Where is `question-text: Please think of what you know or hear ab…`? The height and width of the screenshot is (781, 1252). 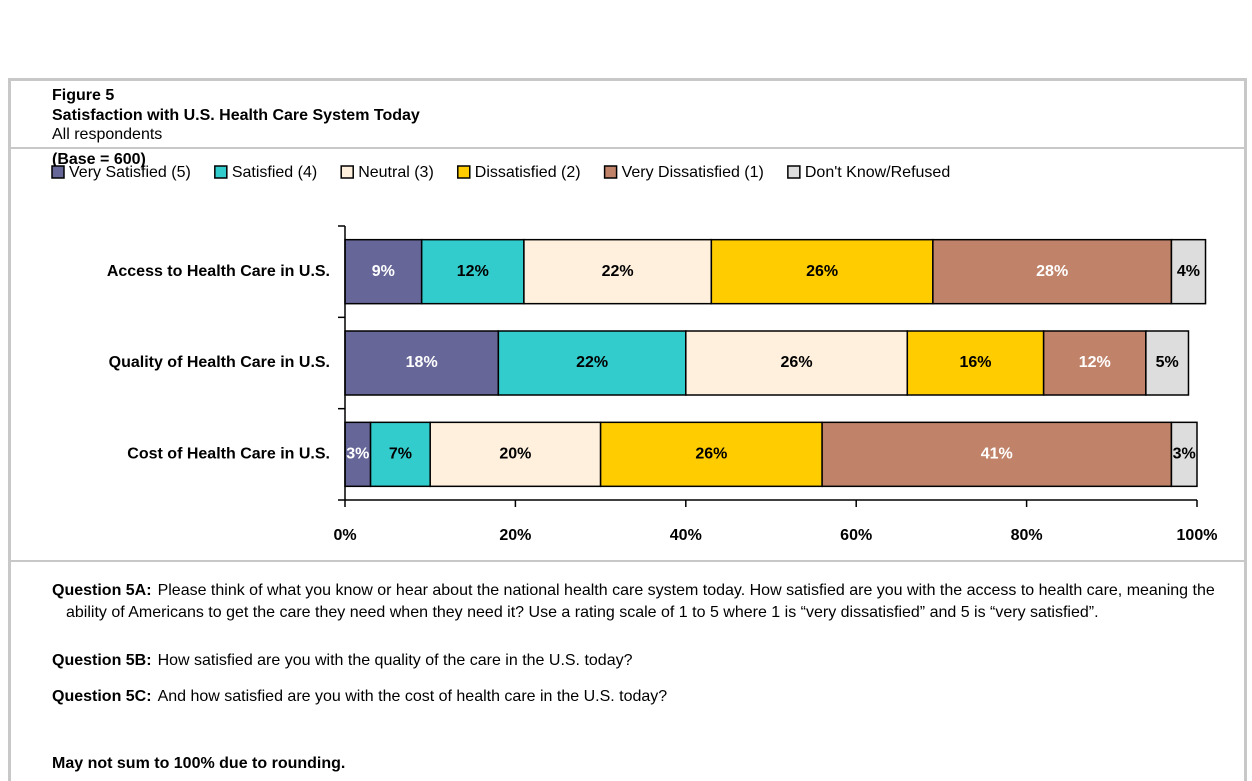
question-text: Please think of what you know or hear ab… is located at coordinates (640, 601).